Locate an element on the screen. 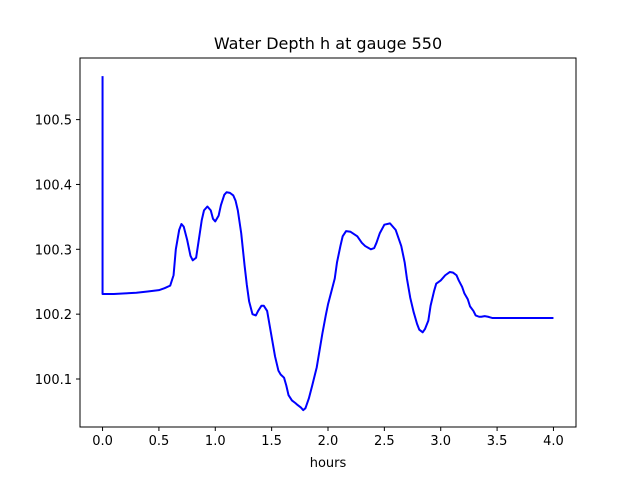 The width and height of the screenshot is (640, 480). x-axis: 0.0 0.5 1.0 1.5 2.0 2.5 3.0 3.5 4.0 is located at coordinates (328, 438).